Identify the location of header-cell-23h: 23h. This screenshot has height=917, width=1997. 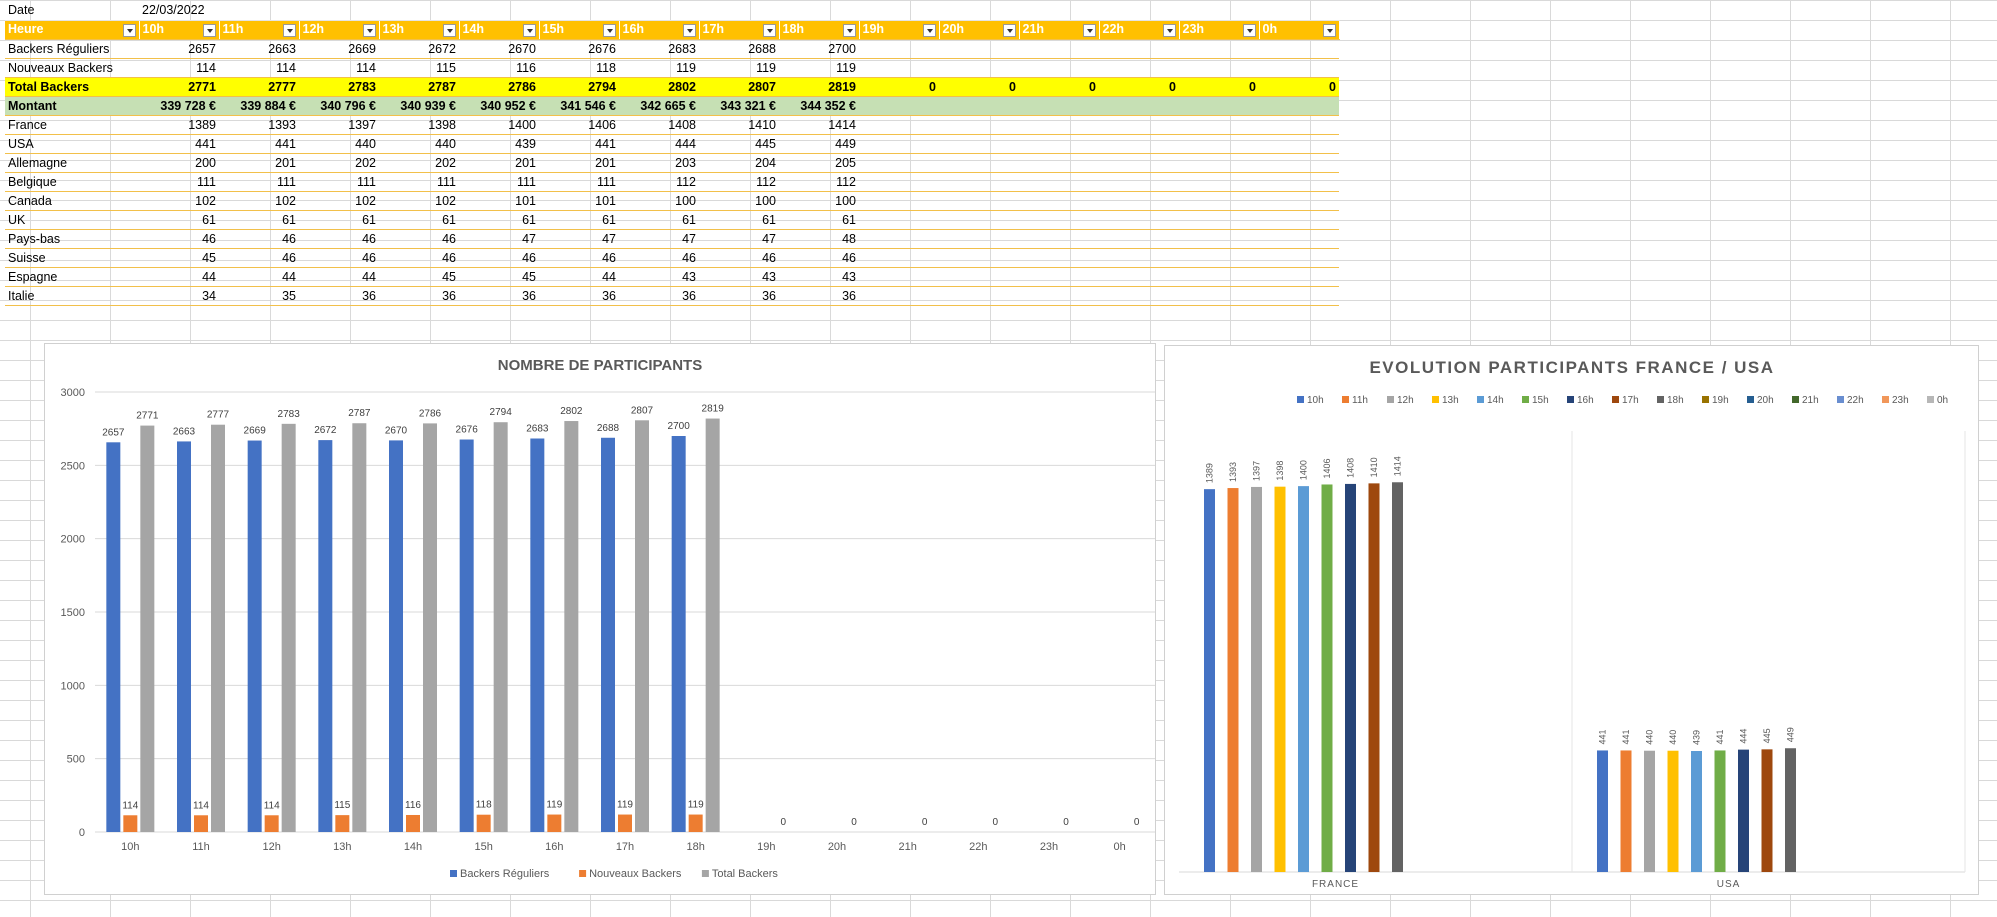
(1219, 30).